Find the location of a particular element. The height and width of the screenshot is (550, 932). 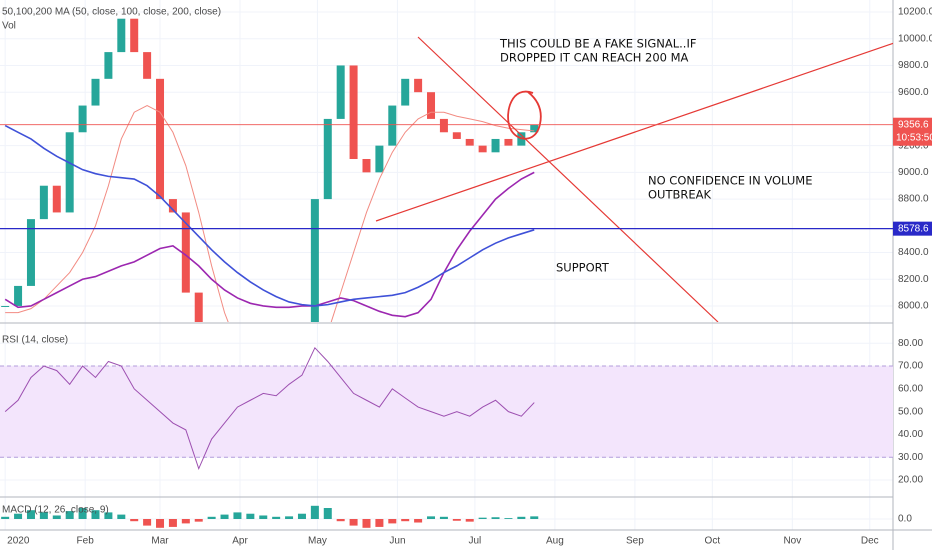

x-tick-label: Feb is located at coordinates (86, 541).